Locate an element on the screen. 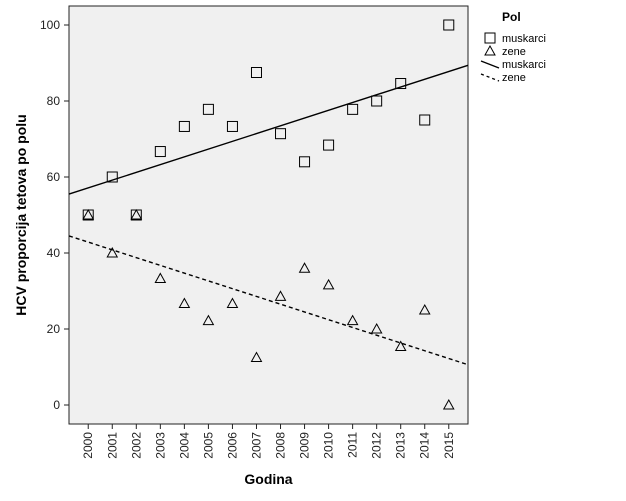  y-tick-label: 80 is located at coordinates (54, 101).